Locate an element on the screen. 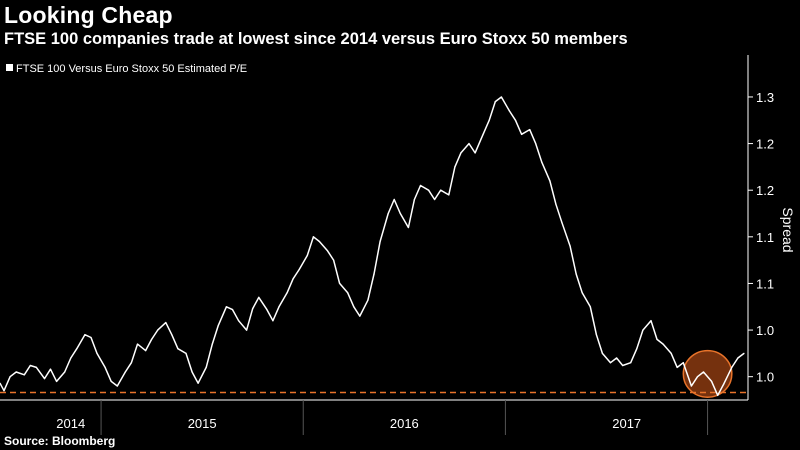 The height and width of the screenshot is (450, 800). y-tick-label: 1.2 is located at coordinates (765, 144).